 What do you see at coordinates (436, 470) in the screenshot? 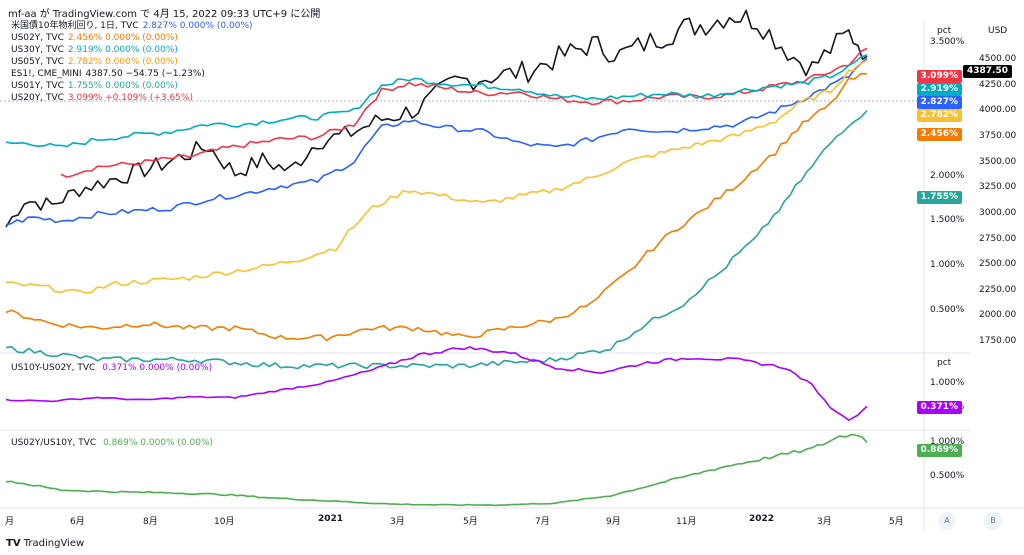
I see `series-line-us02y-us10y` at bounding box center [436, 470].